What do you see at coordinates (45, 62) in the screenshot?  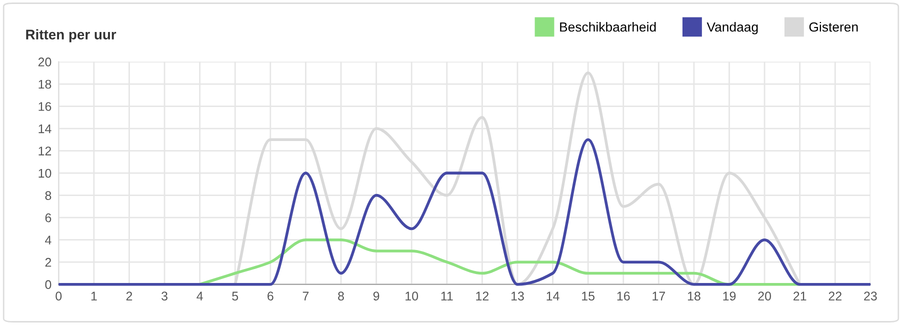 I see `y-tick-label: 20` at bounding box center [45, 62].